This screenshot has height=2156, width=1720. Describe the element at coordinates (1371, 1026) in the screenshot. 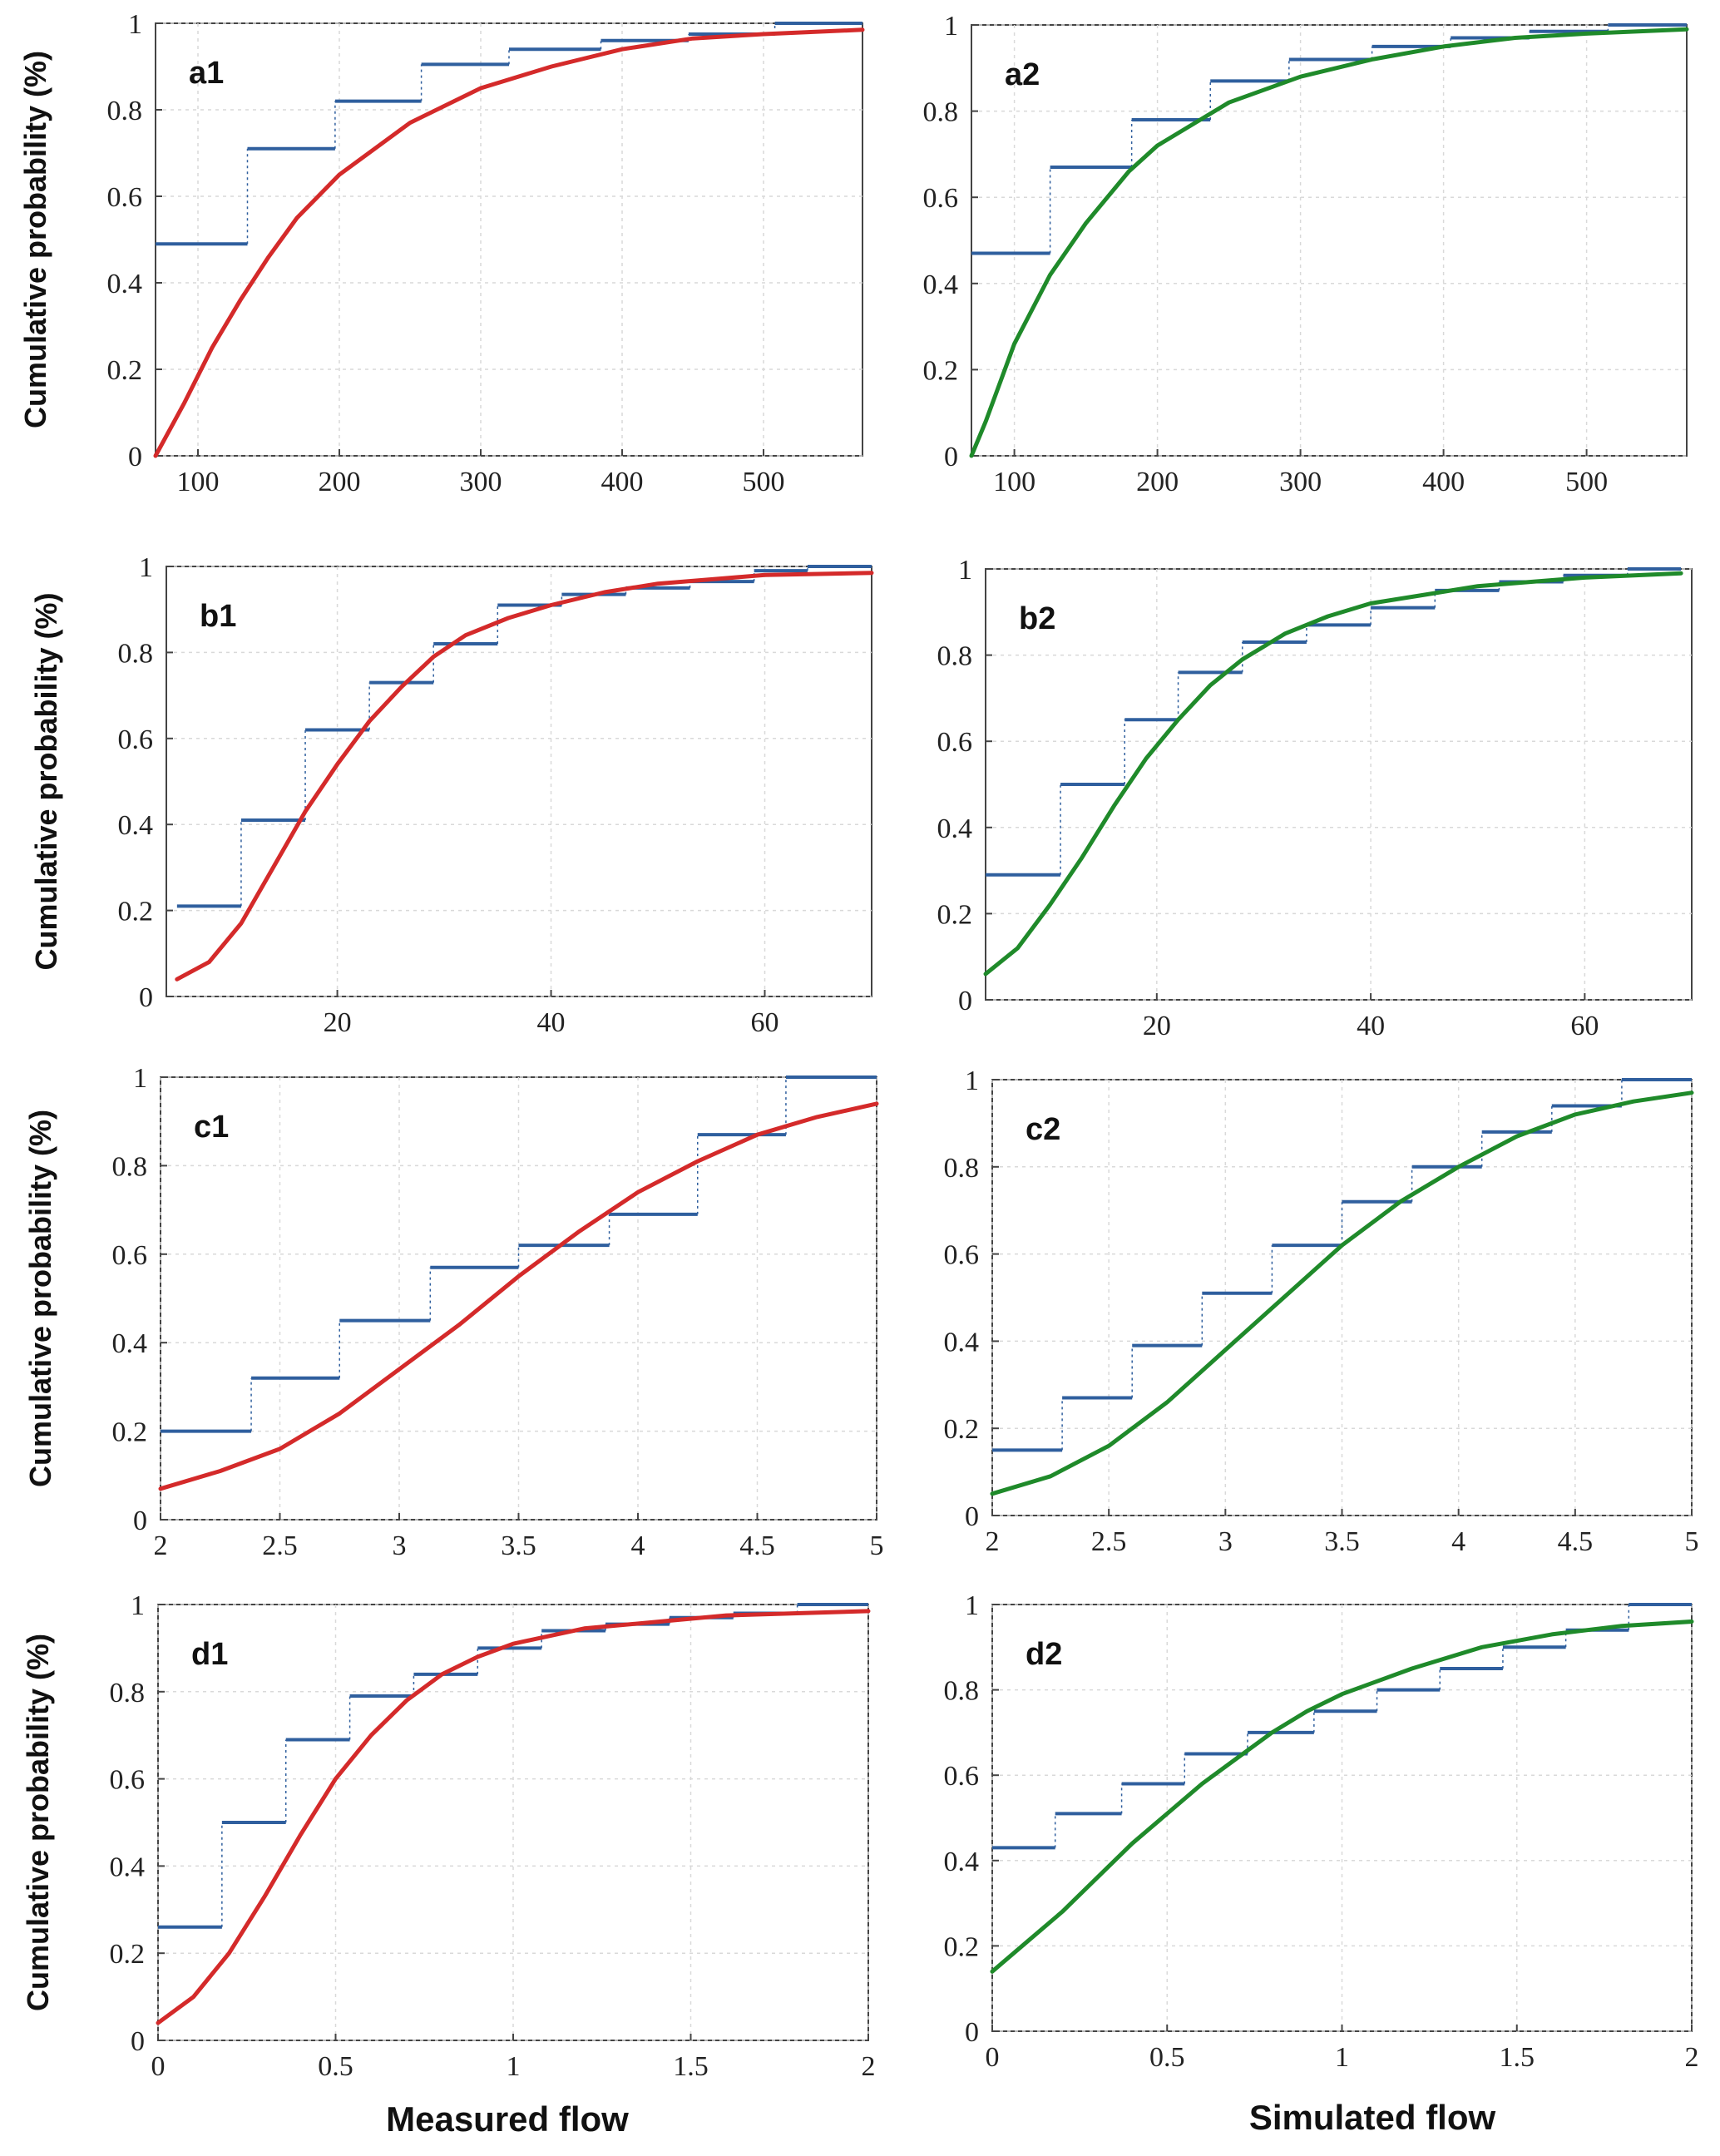

I see `x-tick-label: 40` at that location.